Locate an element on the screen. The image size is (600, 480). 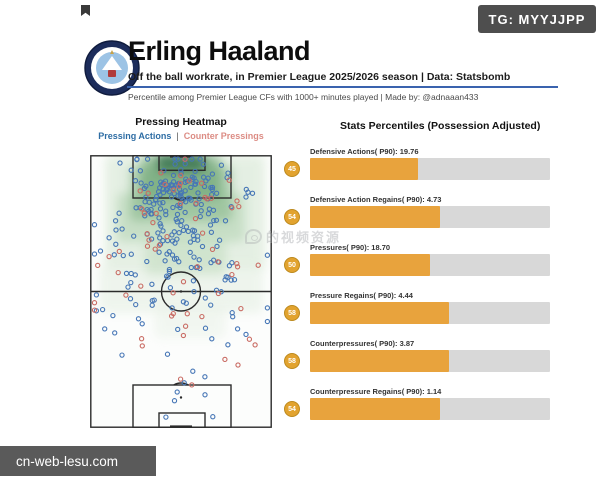
percentile-badge: 45 is located at coordinates (292, 169).